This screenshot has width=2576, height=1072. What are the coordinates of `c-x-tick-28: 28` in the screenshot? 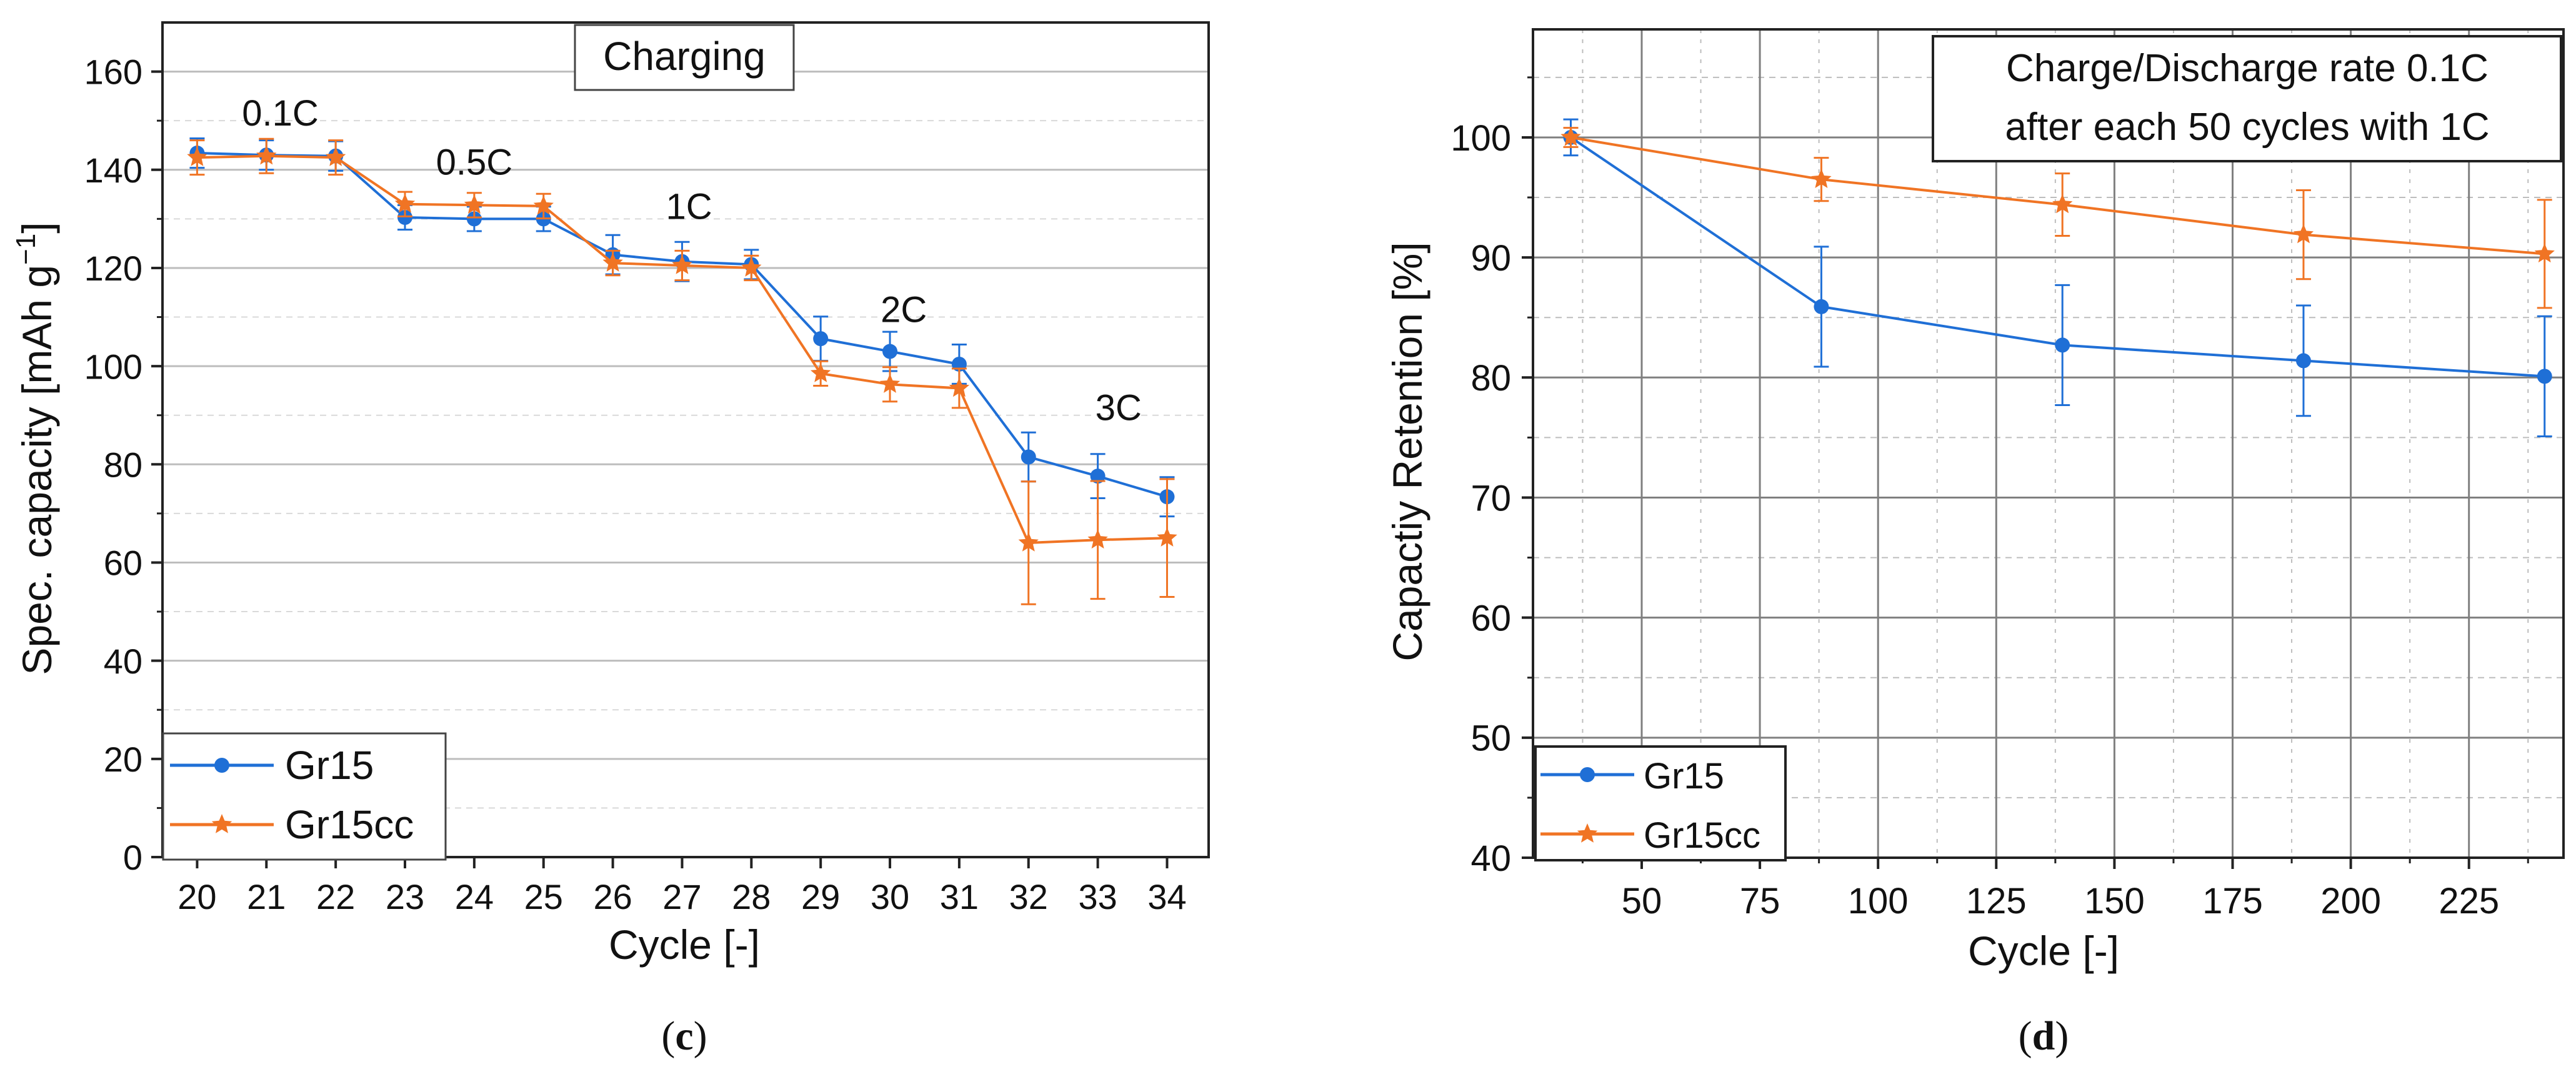 It's located at (751, 897).